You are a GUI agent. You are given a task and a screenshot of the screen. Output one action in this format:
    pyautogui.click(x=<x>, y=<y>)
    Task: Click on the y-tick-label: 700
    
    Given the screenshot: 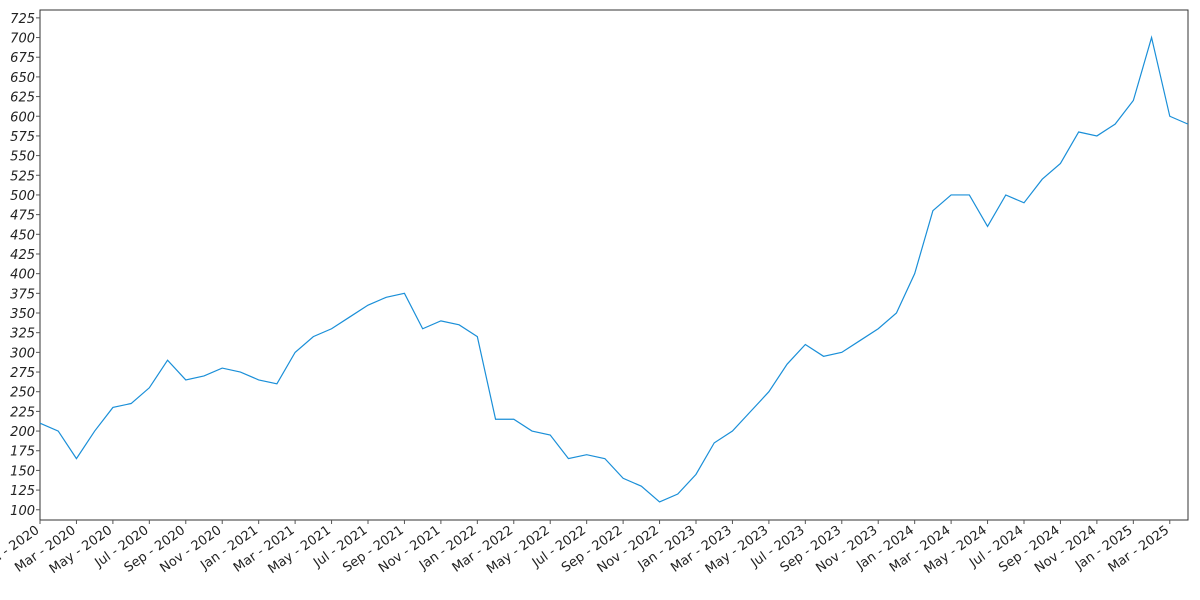 What is the action you would take?
    pyautogui.click(x=22, y=39)
    